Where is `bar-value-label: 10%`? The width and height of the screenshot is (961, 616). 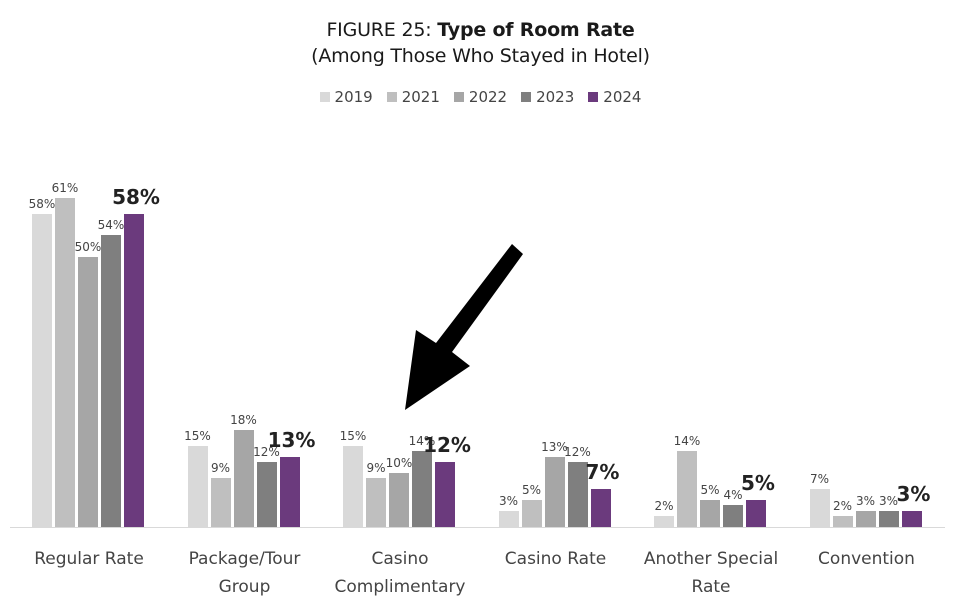
bar-value-label: 10% is located at coordinates (399, 463).